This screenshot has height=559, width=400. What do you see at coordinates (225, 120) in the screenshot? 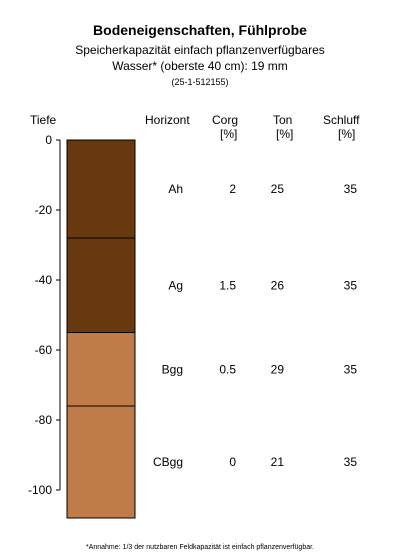
I see `corg-header: Corg` at bounding box center [225, 120].